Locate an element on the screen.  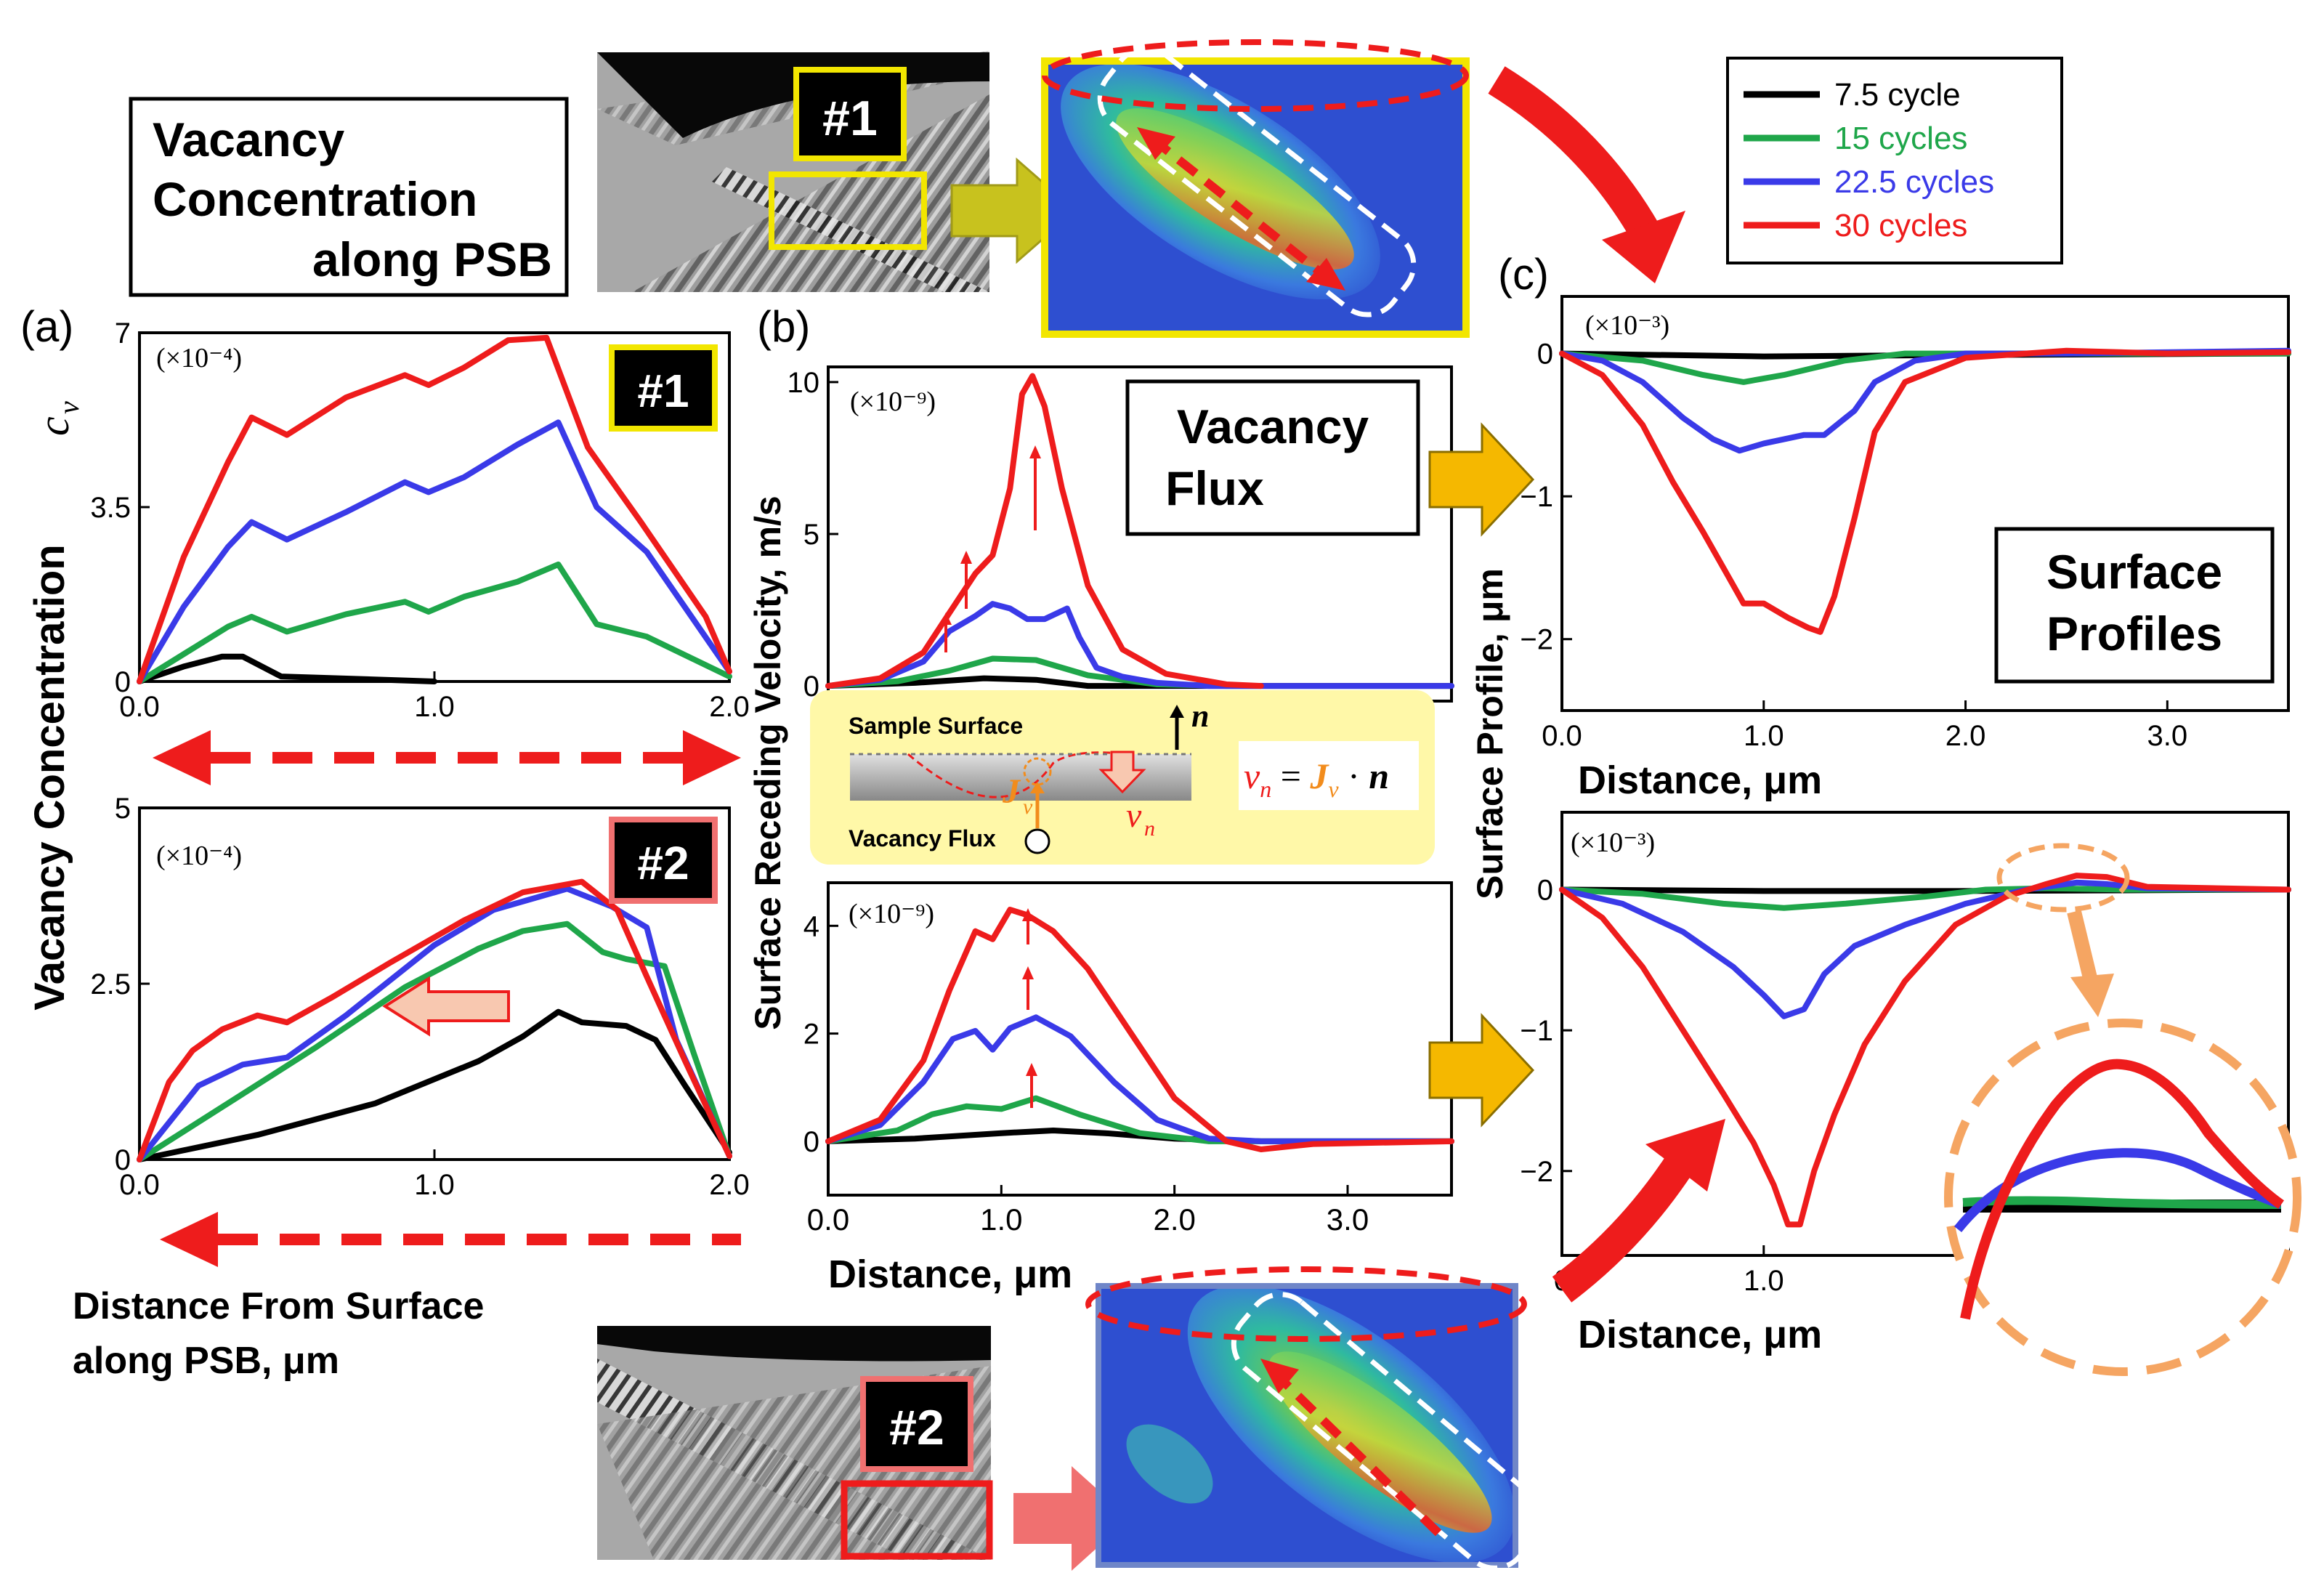
legend: 7.5 cycle 15 cycles 22.5 cycles 30 cycles is located at coordinates (1894, 160).